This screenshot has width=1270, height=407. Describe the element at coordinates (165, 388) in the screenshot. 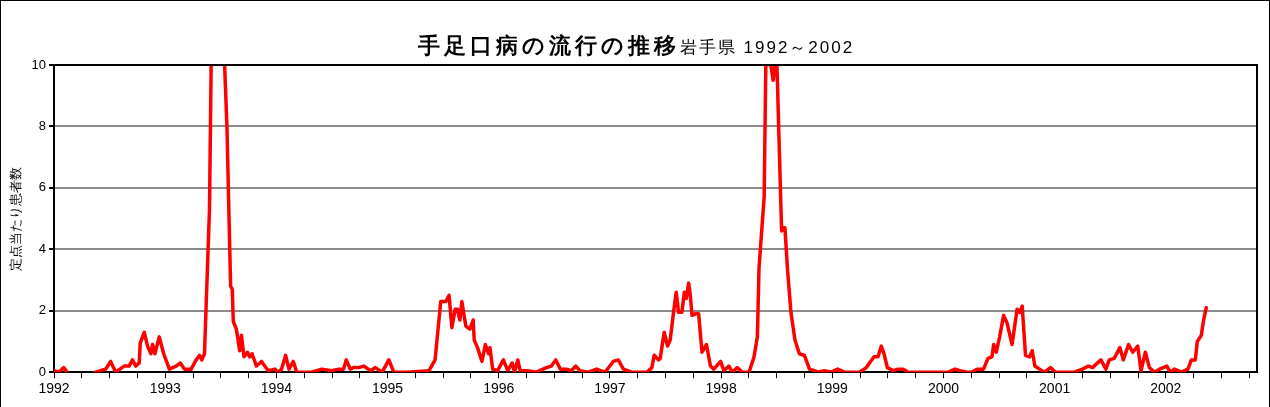

I see `x-tick-label: 1993` at that location.